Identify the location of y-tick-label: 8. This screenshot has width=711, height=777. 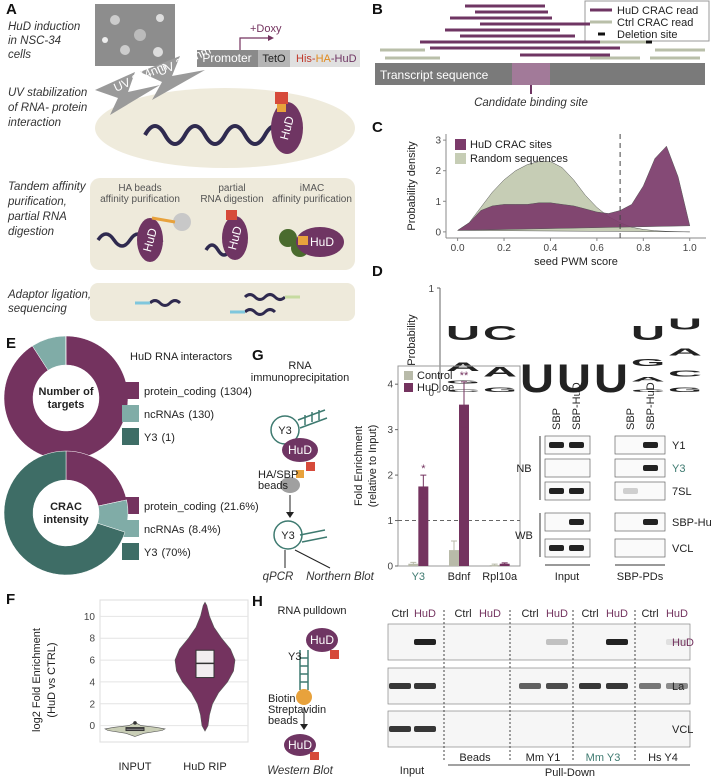
(92, 639).